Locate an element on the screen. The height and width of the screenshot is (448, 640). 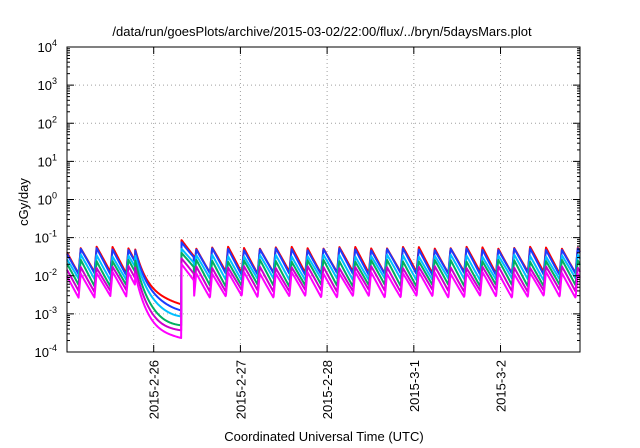
y-tick-label: 10⁰ is located at coordinates (47, 199).